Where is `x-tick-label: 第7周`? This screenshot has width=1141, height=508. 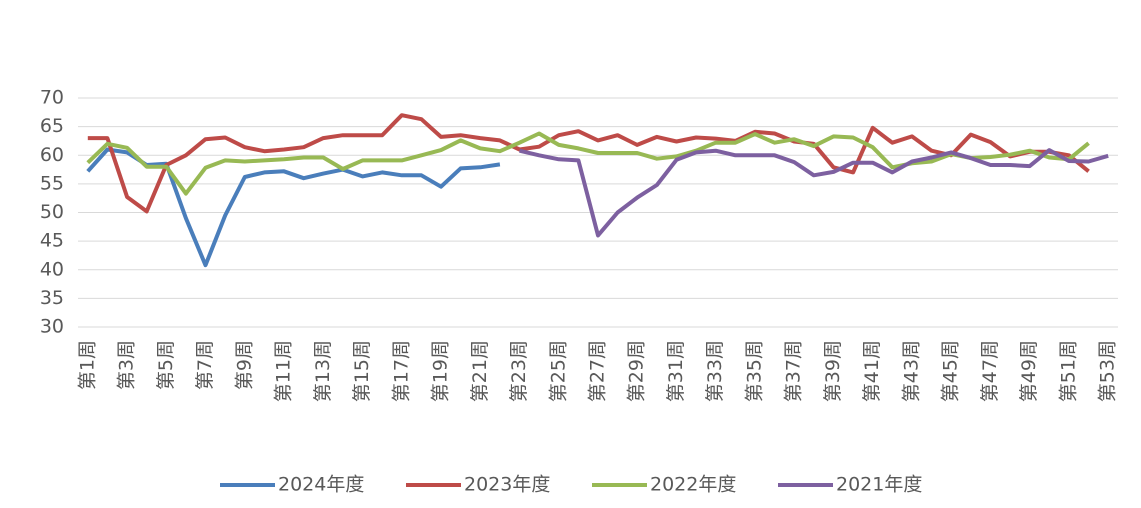 x-tick-label: 第7周 is located at coordinates (205, 365).